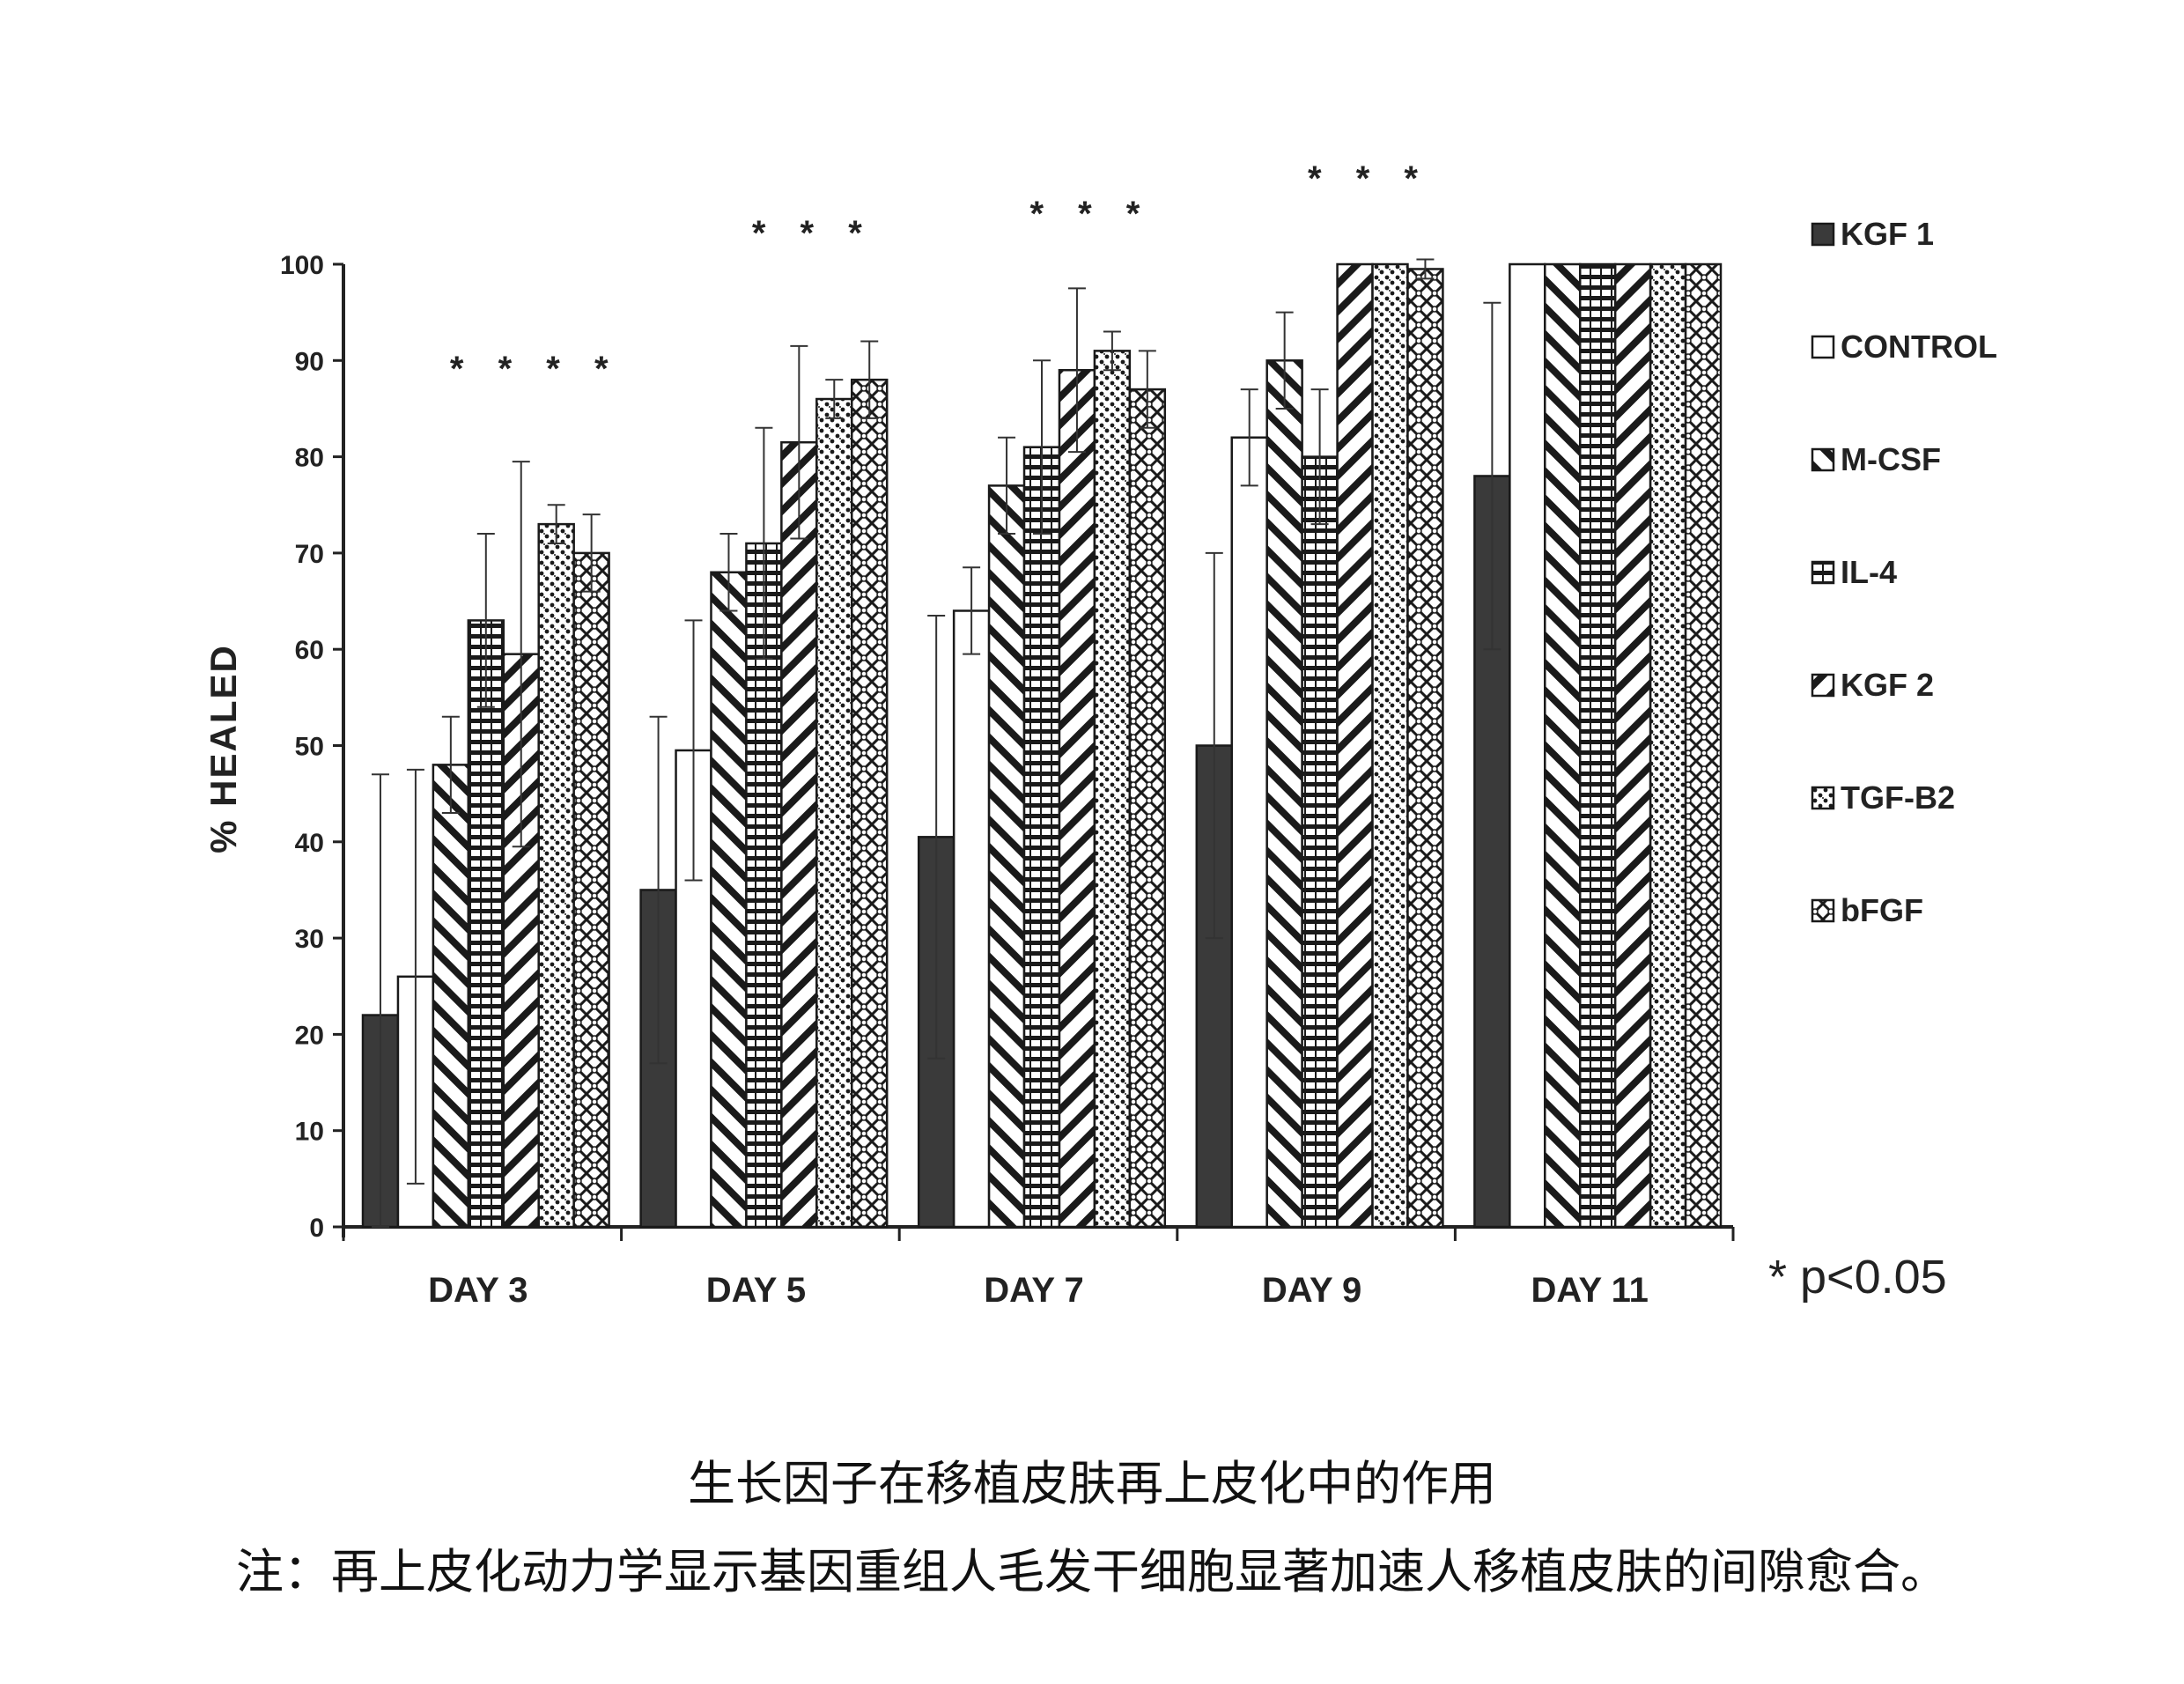  Describe the element at coordinates (940, 273) in the screenshot. I see `significance-marks: * * * * * * * * * * * * *` at that location.